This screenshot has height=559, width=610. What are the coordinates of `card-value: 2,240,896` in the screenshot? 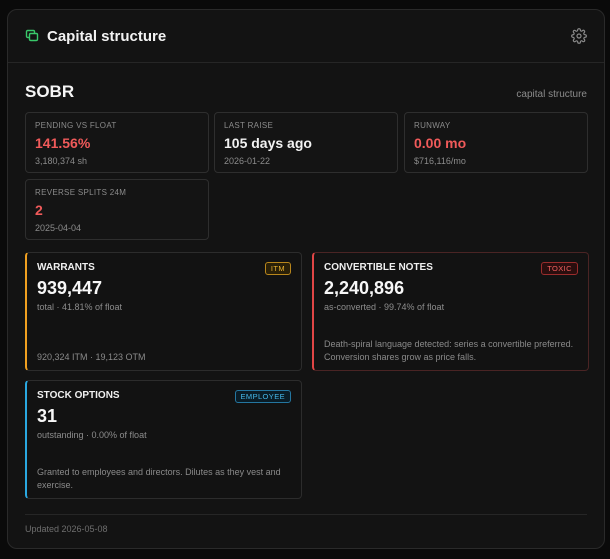 It's located at (364, 288).